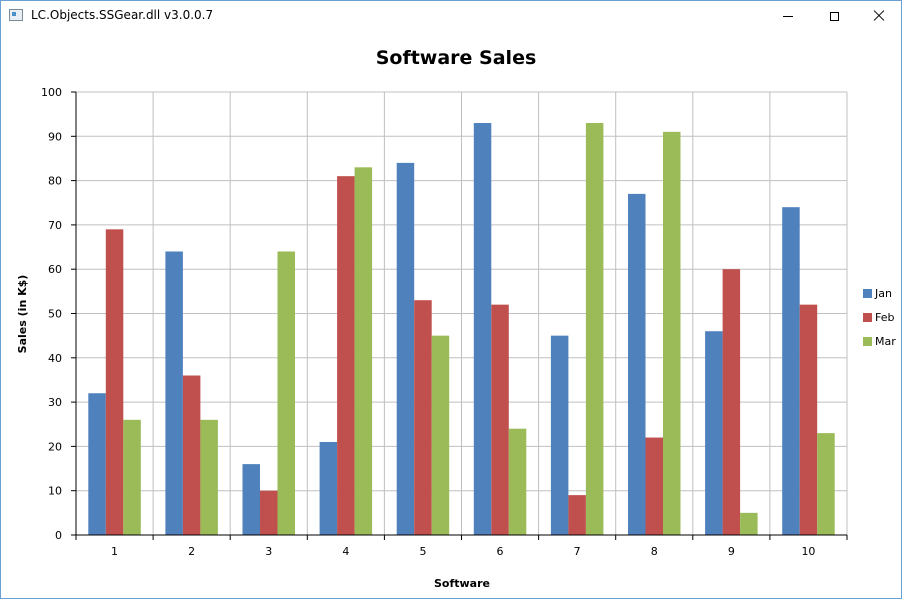 This screenshot has height=602, width=902. I want to click on y-tick-label: 90, so click(55, 136).